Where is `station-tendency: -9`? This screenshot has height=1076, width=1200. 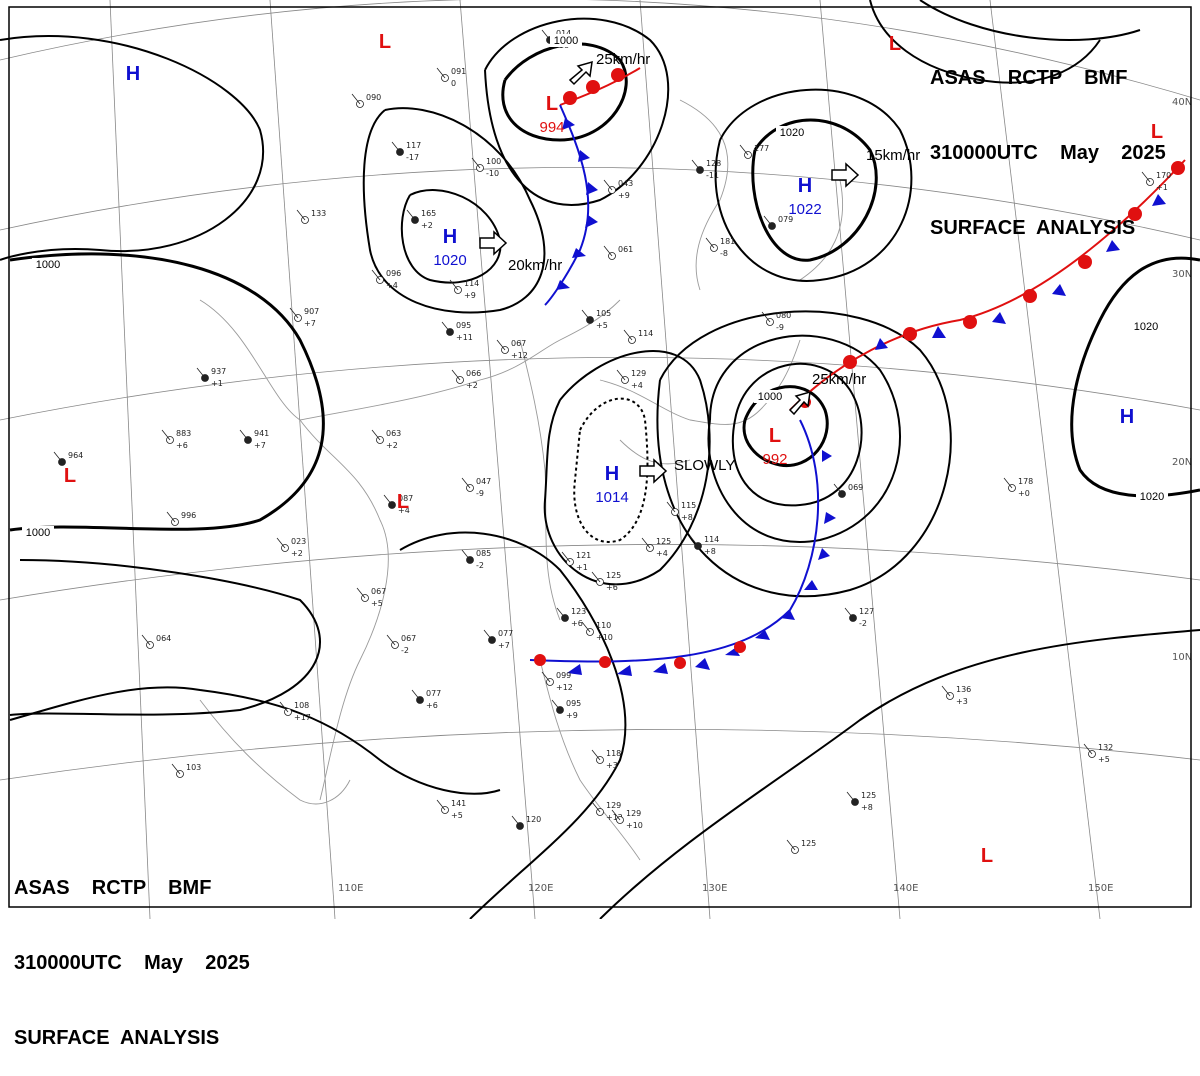
station-tendency: -9 is located at coordinates (480, 493).